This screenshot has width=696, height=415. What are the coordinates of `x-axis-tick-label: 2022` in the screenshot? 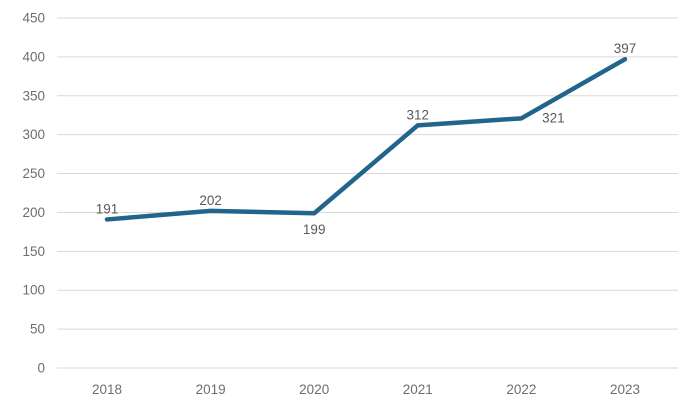 It's located at (521, 389).